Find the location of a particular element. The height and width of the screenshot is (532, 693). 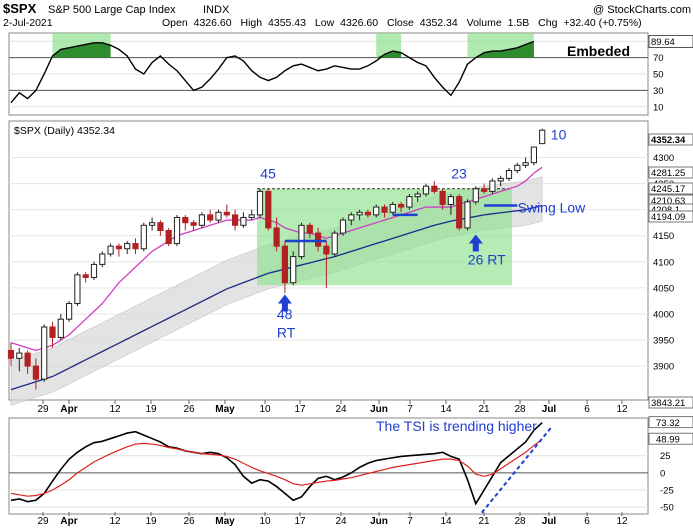

price-tick-label: 4150 is located at coordinates (663, 236).